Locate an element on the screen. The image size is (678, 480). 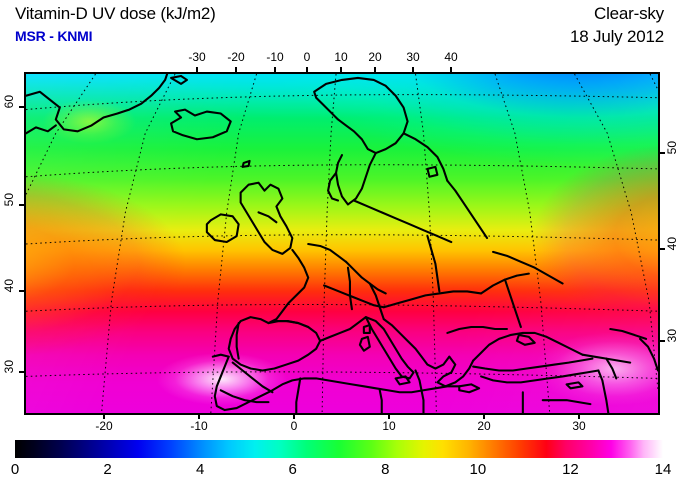
right-axis-label: 50 is located at coordinates (671, 148).